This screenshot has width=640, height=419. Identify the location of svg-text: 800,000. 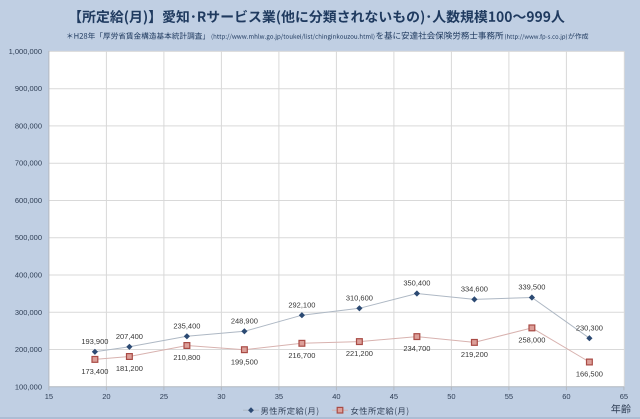
(28, 125).